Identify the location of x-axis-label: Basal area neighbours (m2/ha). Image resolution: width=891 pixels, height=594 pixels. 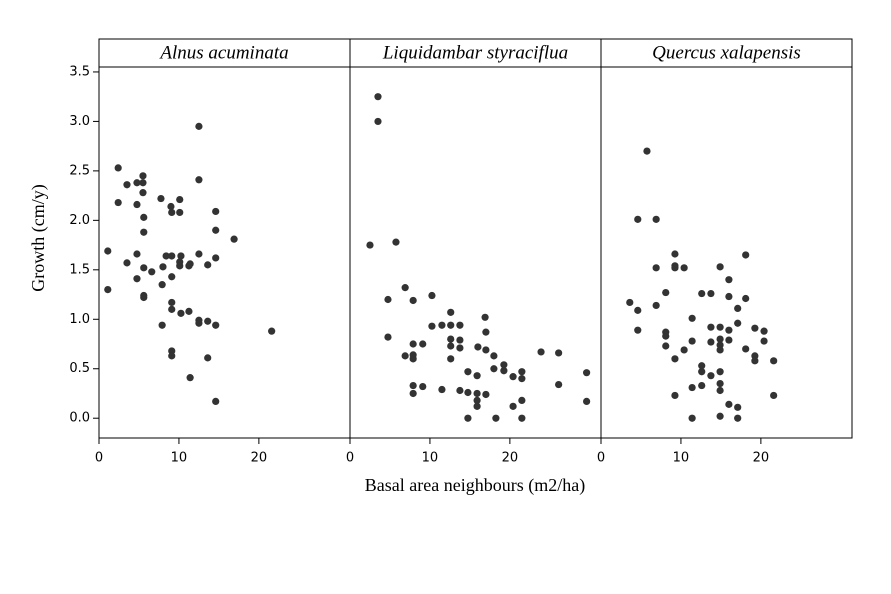
(475, 485).